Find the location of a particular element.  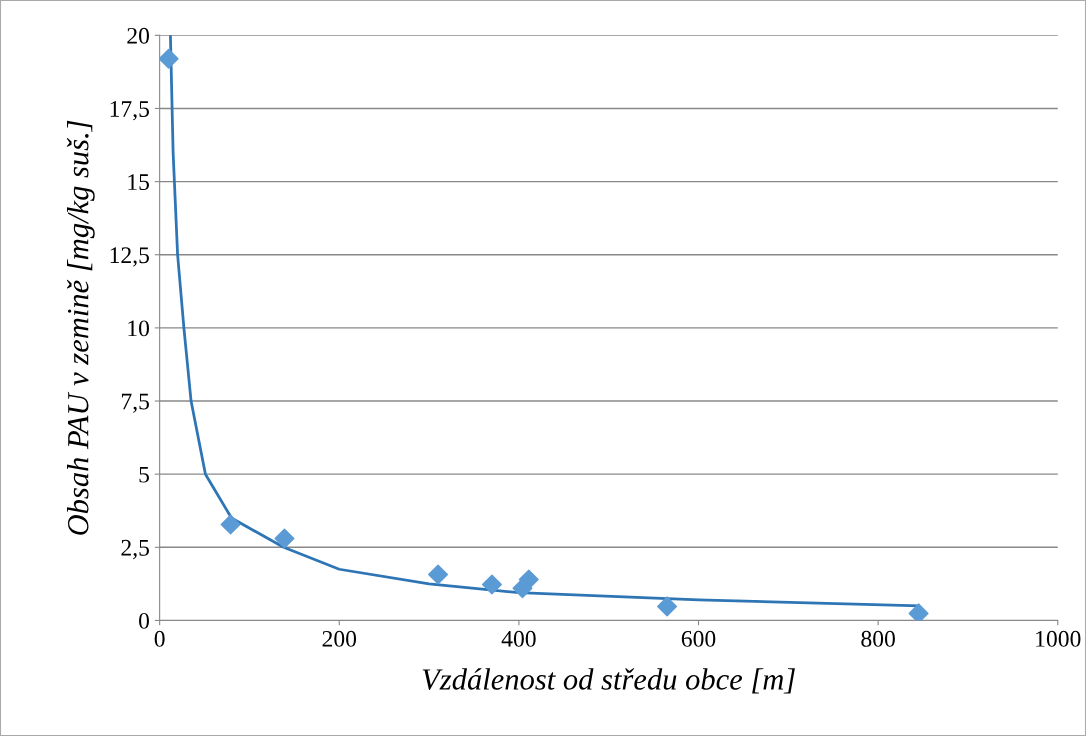

y-tick-label: 15 is located at coordinates (138, 182).